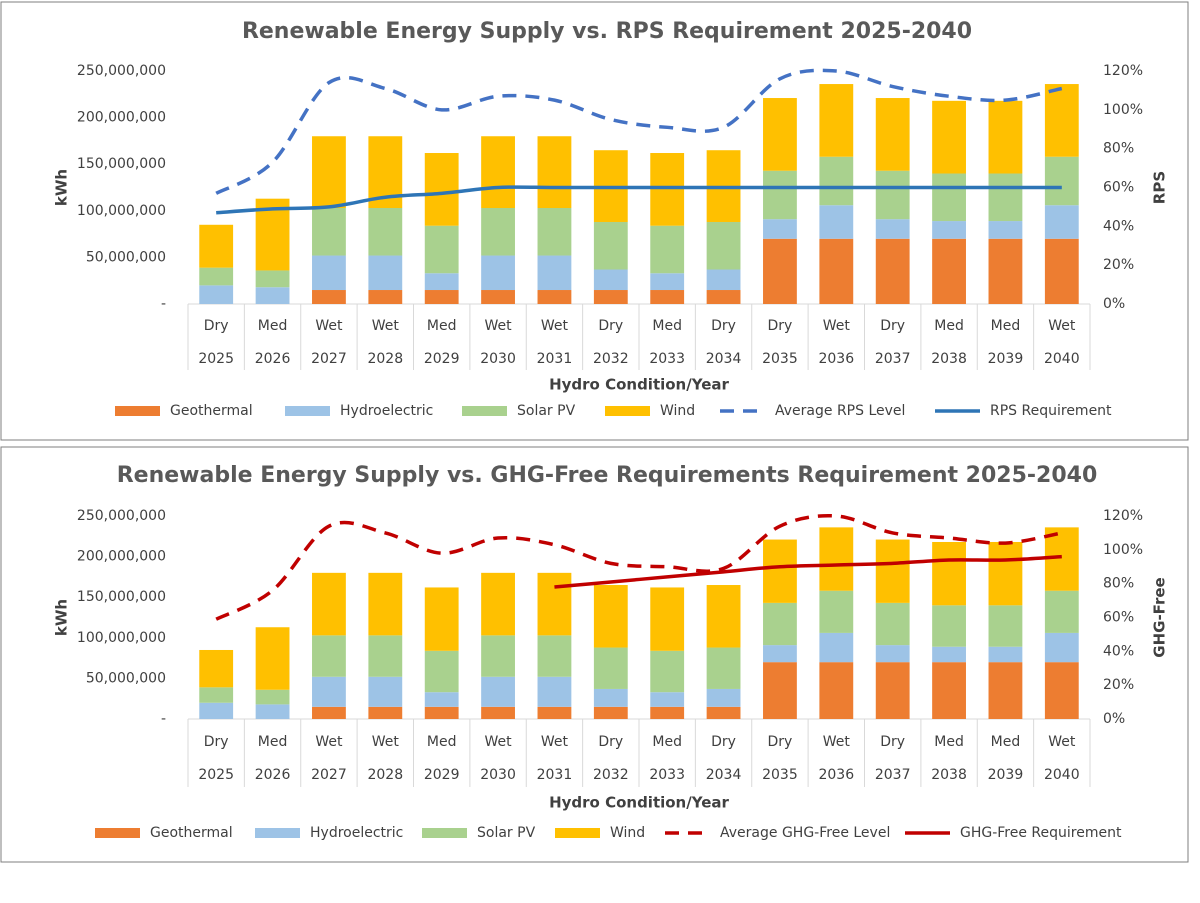 This screenshot has height=903, width=1200. Describe the element at coordinates (780, 359) in the screenshot. I see `x-year-label: 2035` at that location.